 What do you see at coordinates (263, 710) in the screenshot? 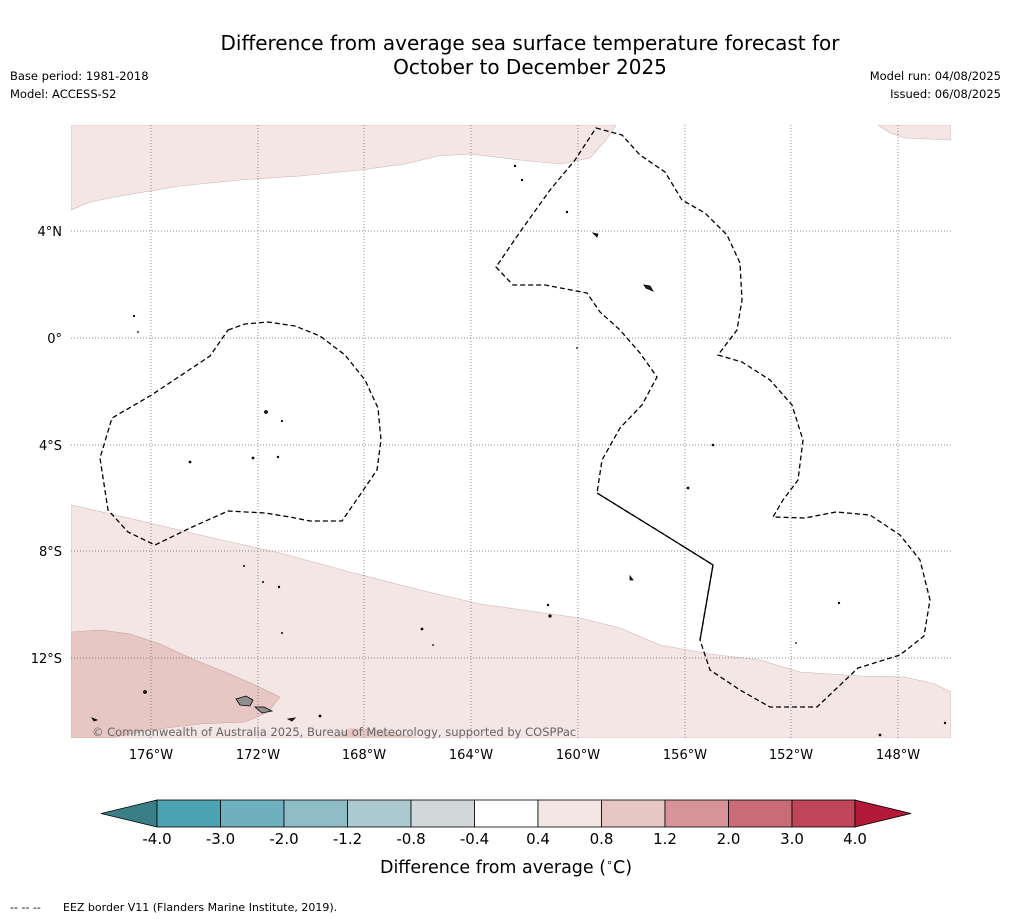
I see `samoa-island-tutuila` at bounding box center [263, 710].